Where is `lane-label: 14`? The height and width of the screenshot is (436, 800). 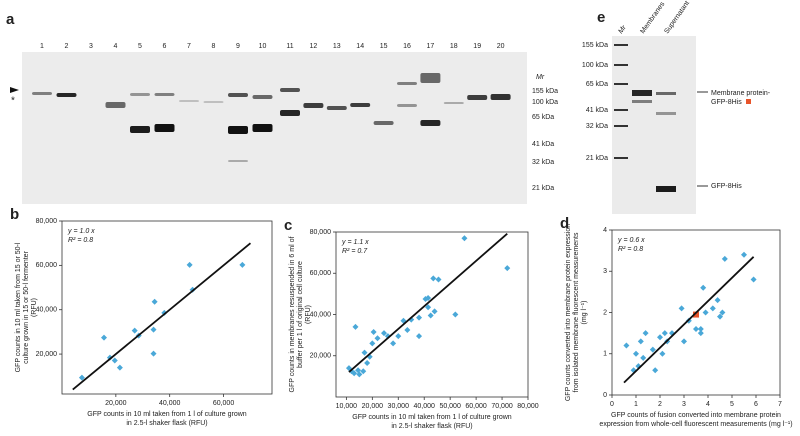 lane-label: 14 is located at coordinates (360, 46).